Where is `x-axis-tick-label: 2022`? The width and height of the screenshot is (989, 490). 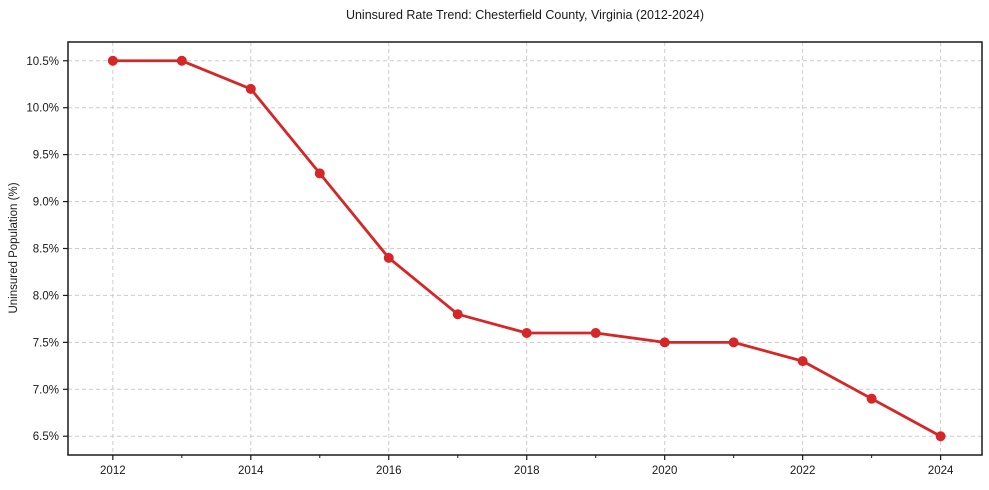
x-axis-tick-label: 2022 is located at coordinates (803, 471).